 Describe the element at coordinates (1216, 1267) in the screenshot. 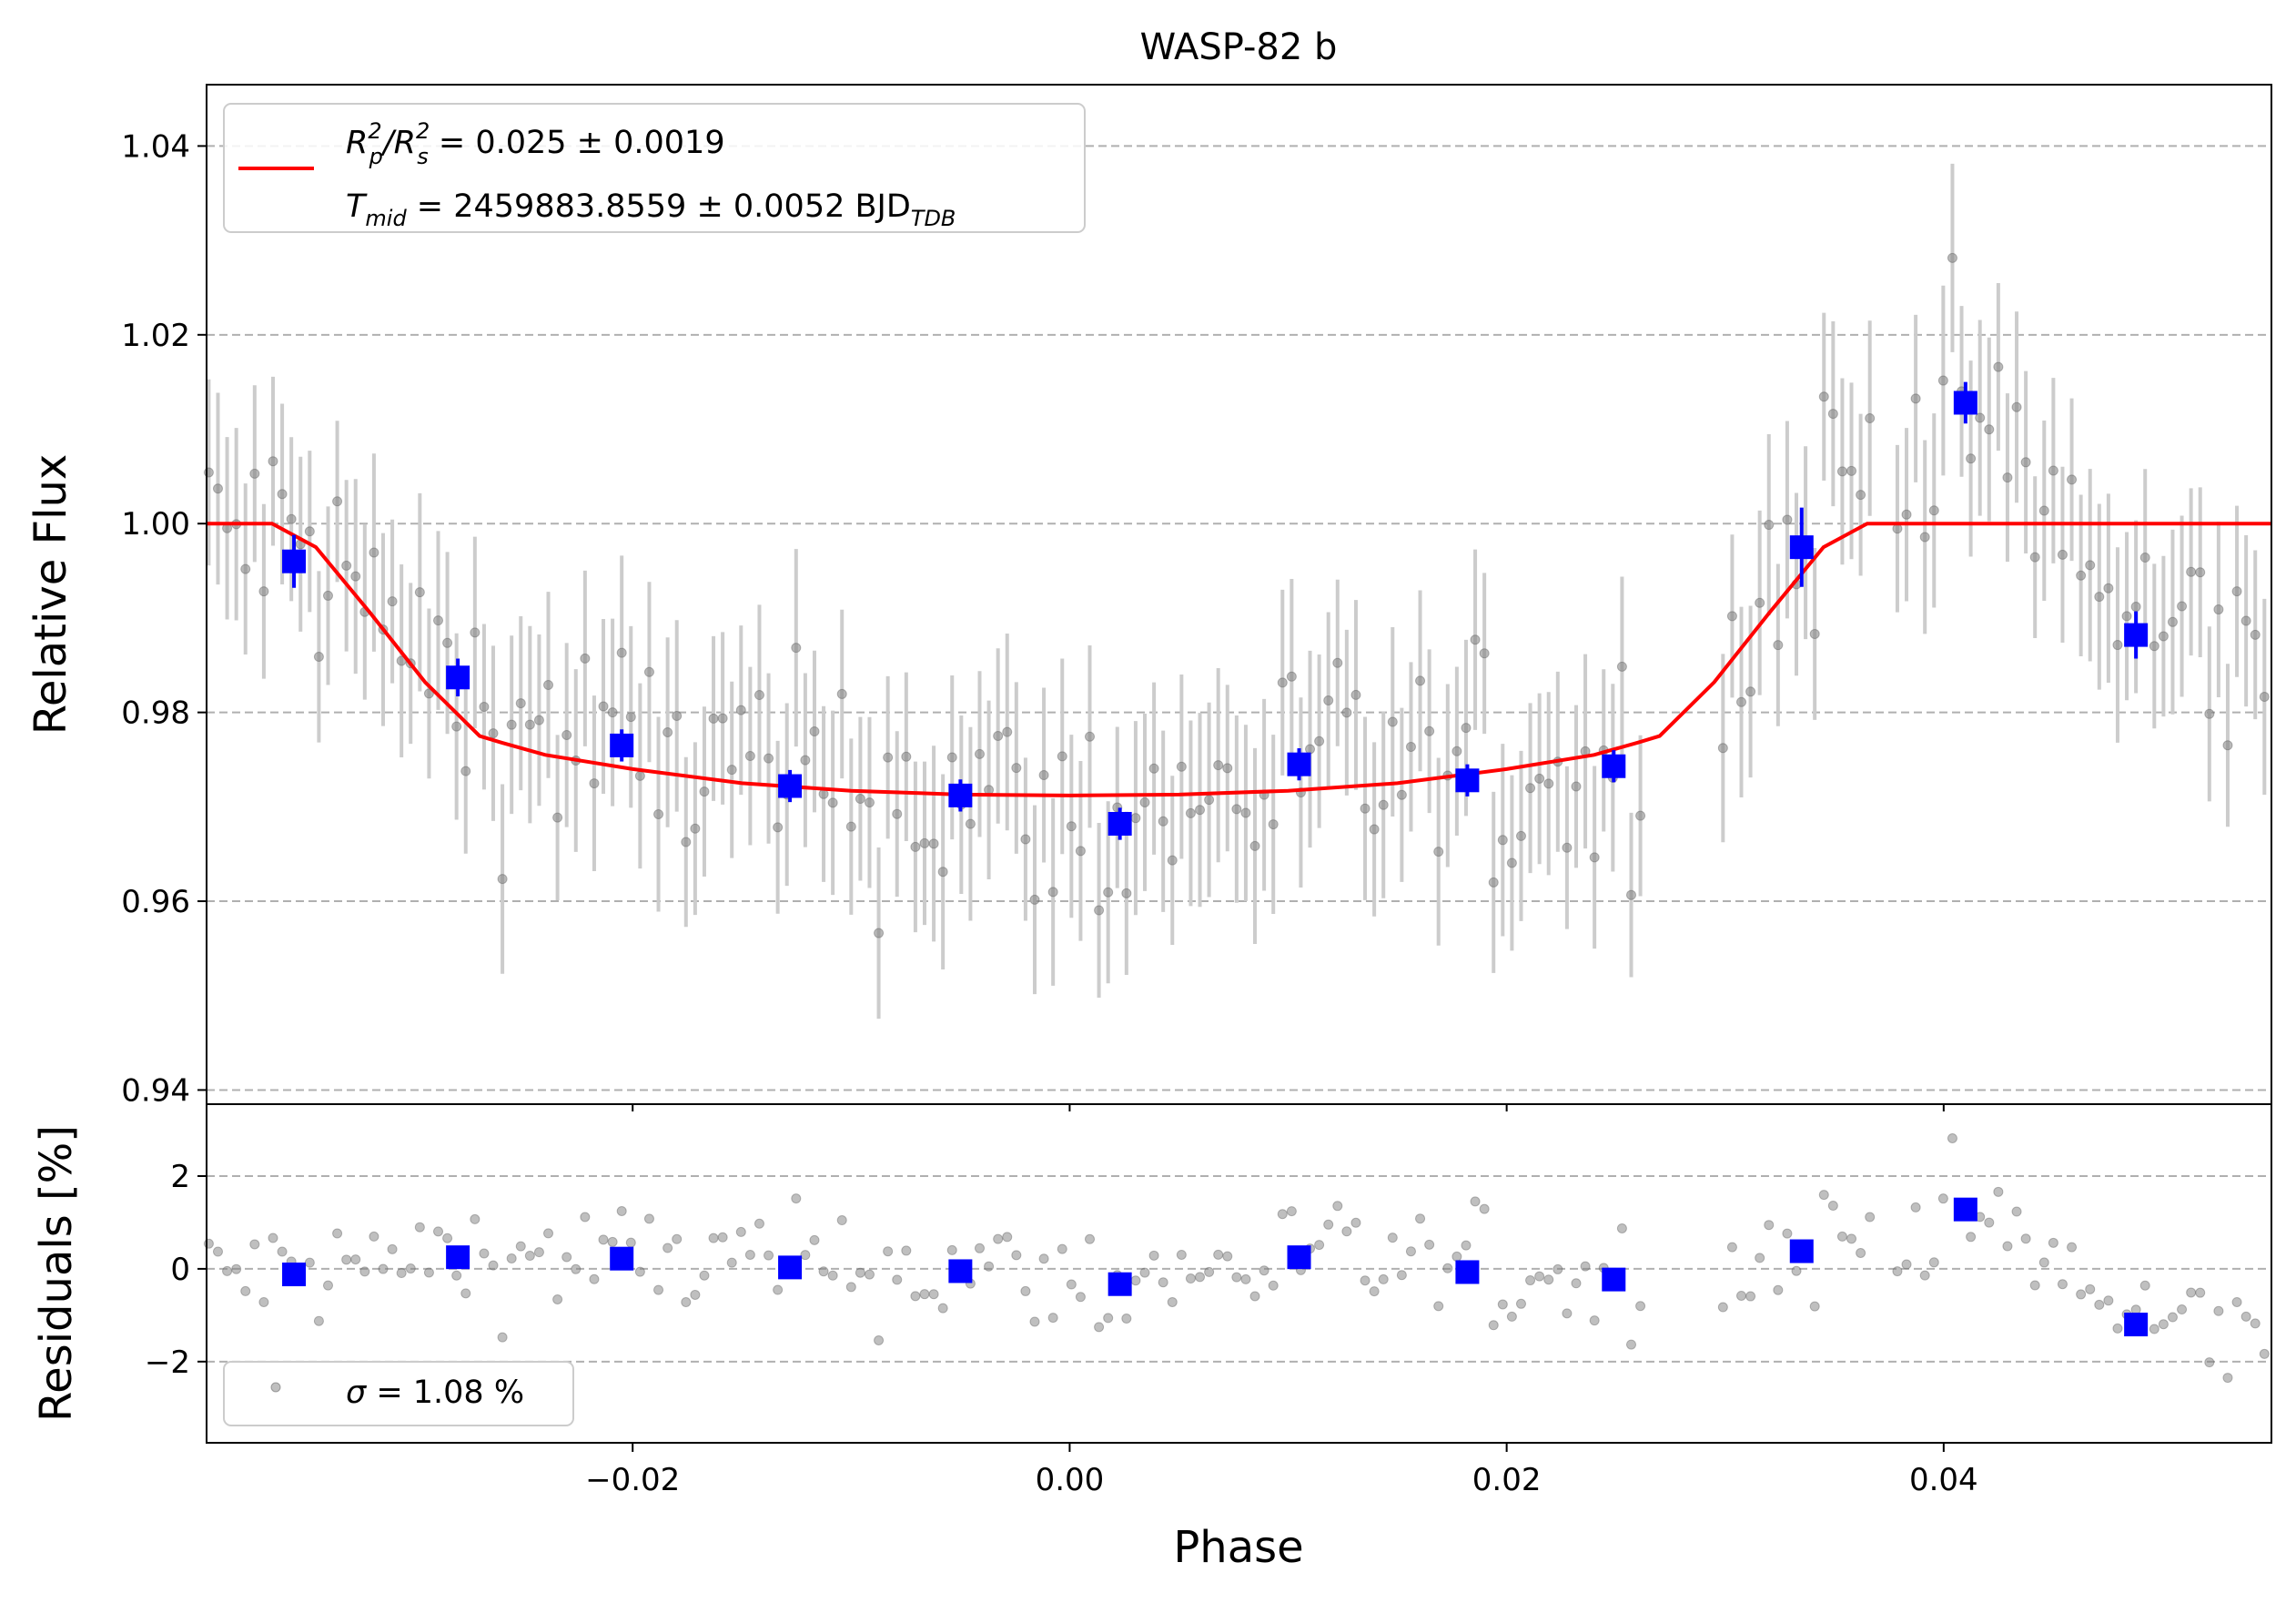

I see `residual-binned-points` at that location.